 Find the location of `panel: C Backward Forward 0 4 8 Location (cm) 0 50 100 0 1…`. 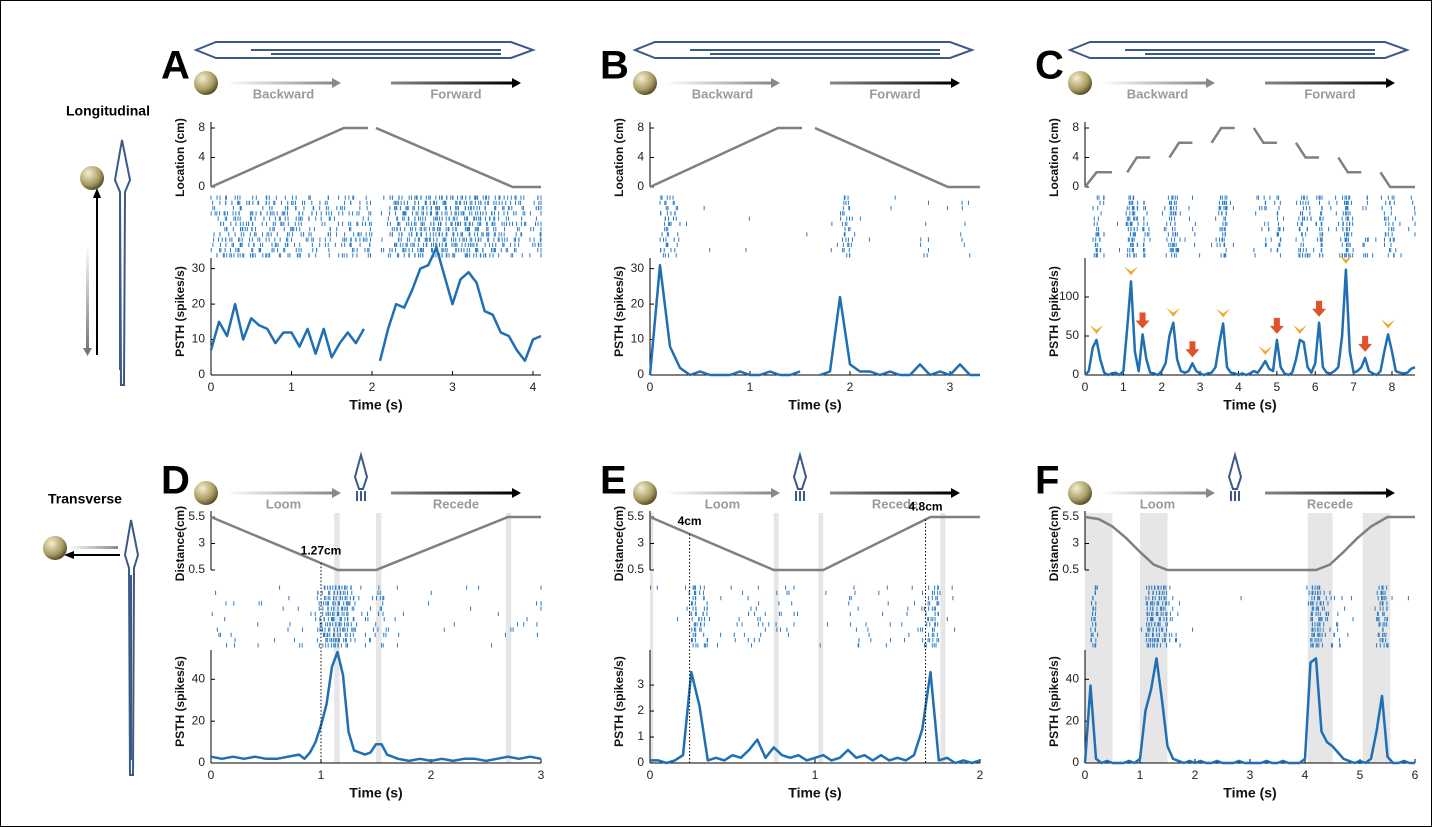

panel: C Backward Forward 0 4 8 Location (cm) 0 50 100 0 1… is located at coordinates (1225, 227).